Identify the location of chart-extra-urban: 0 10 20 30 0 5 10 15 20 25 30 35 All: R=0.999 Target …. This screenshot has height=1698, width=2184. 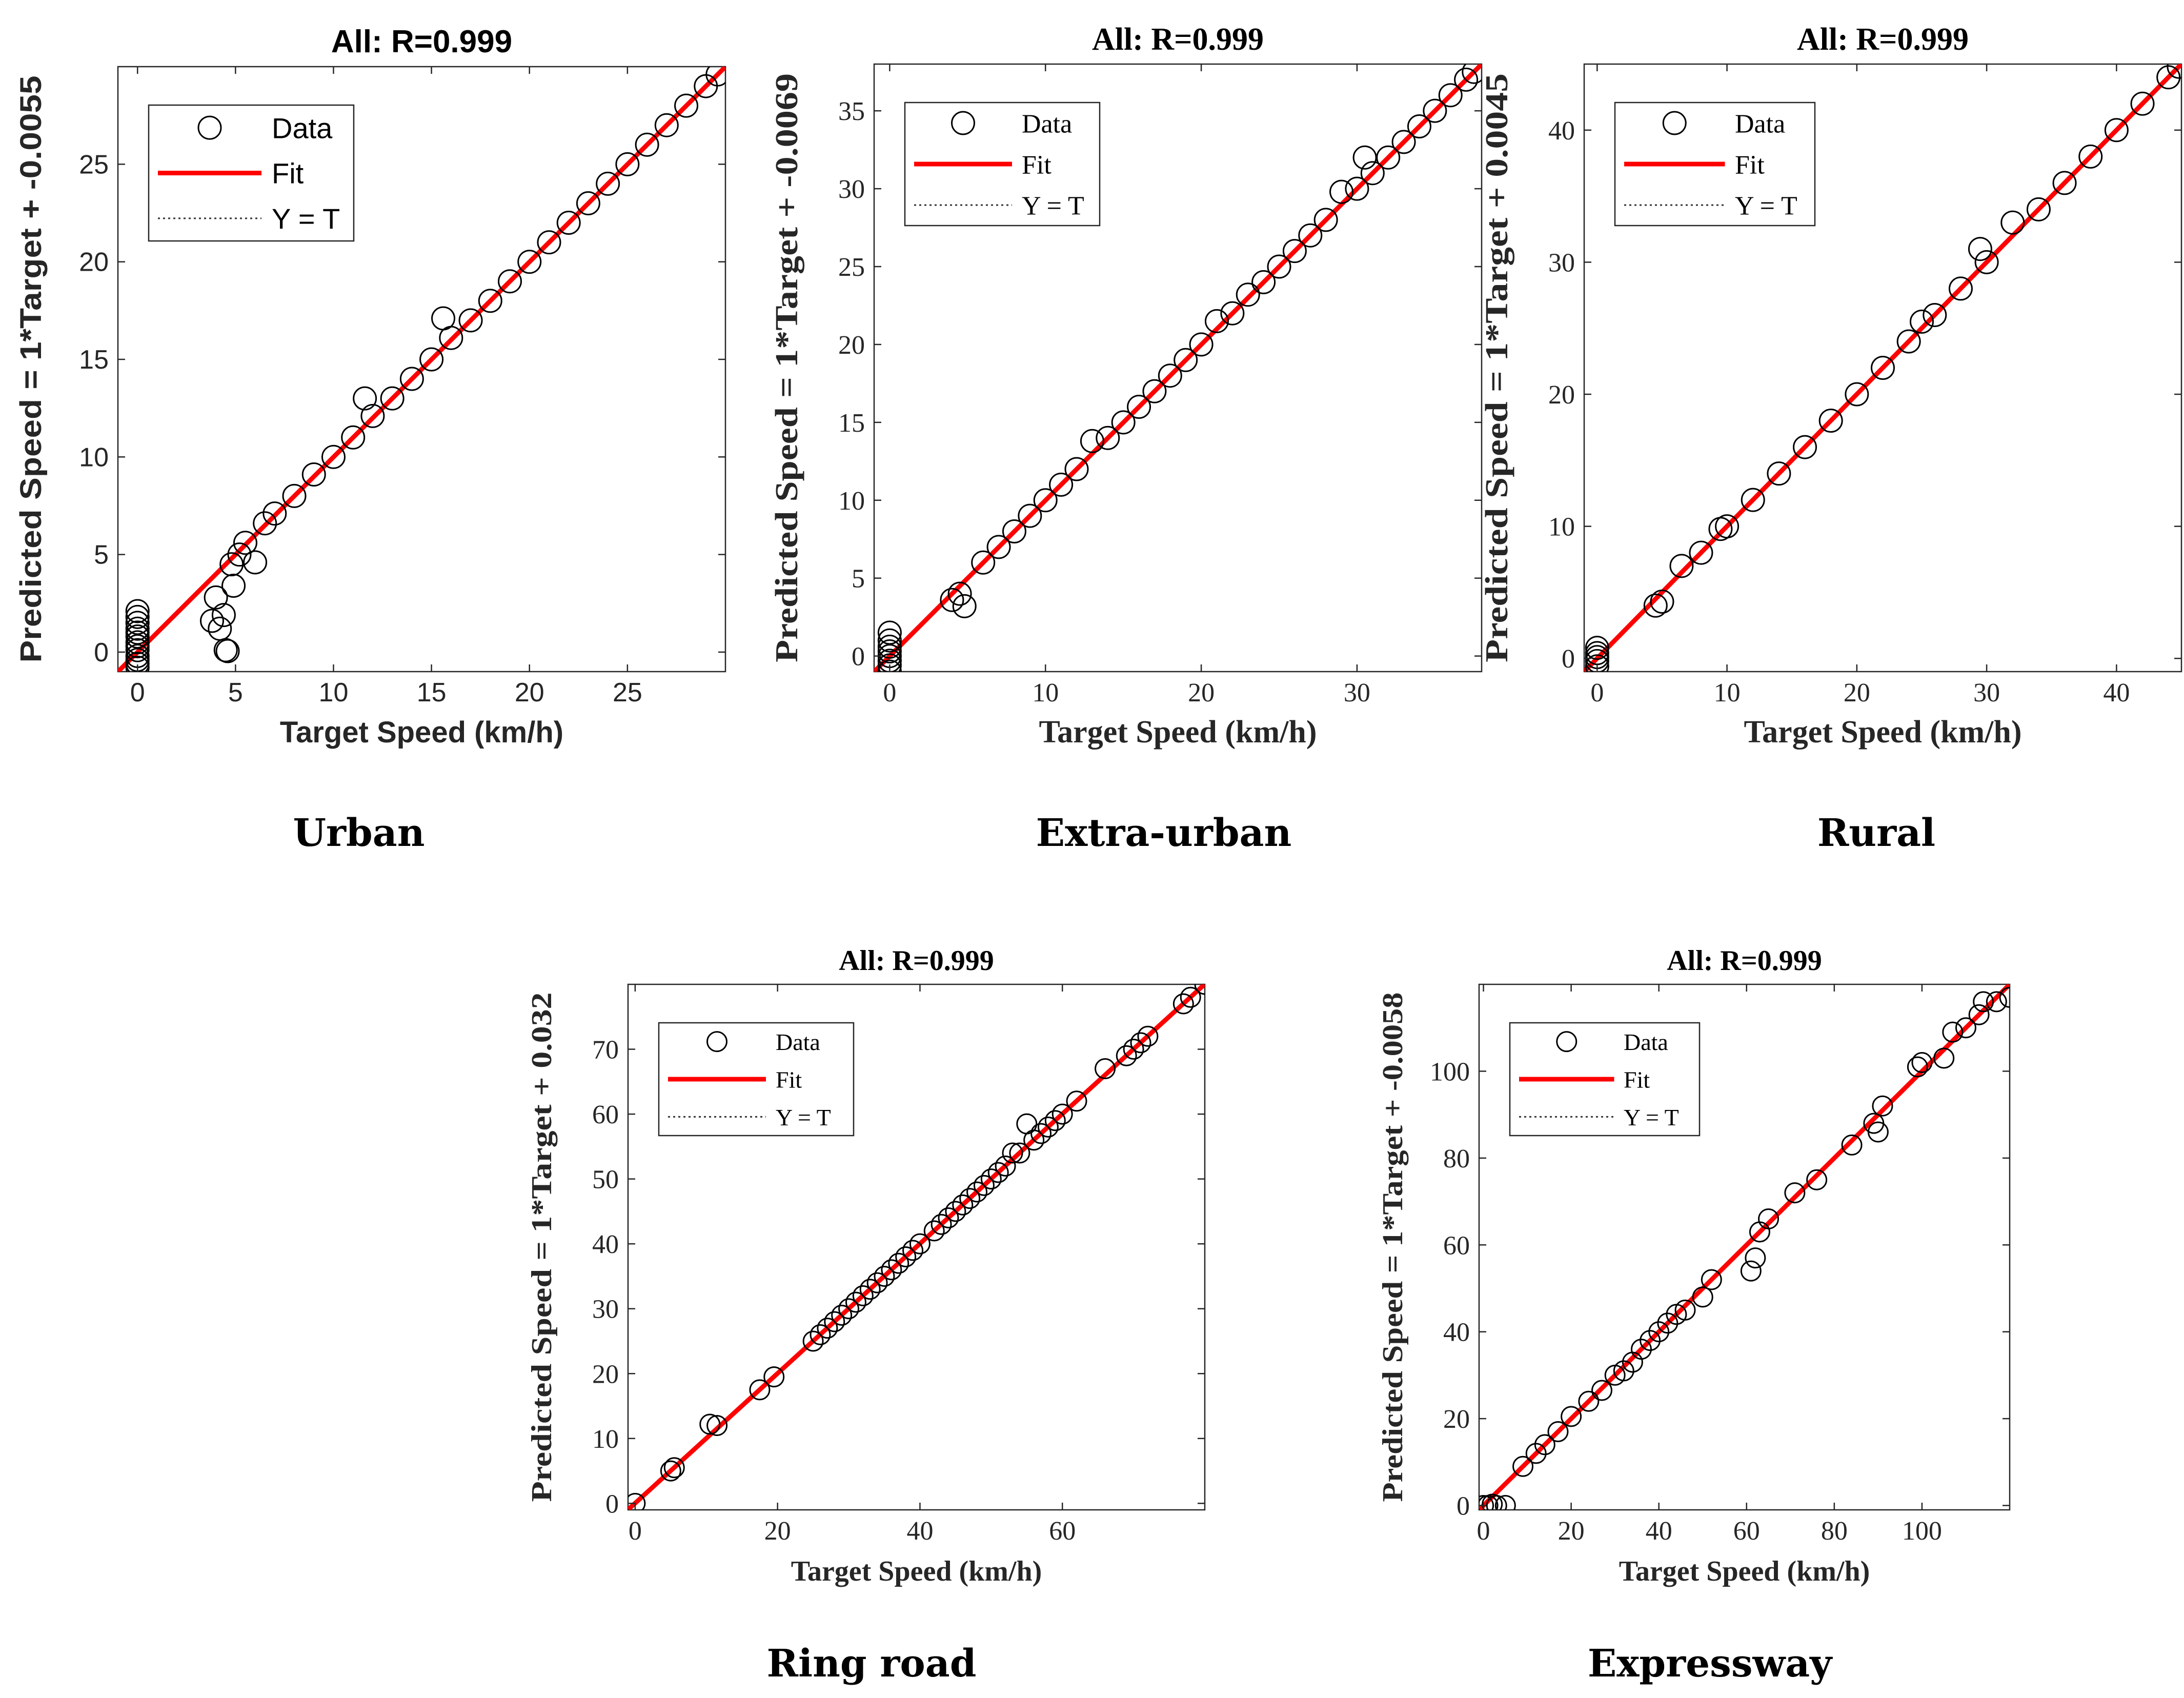
(1126, 386).